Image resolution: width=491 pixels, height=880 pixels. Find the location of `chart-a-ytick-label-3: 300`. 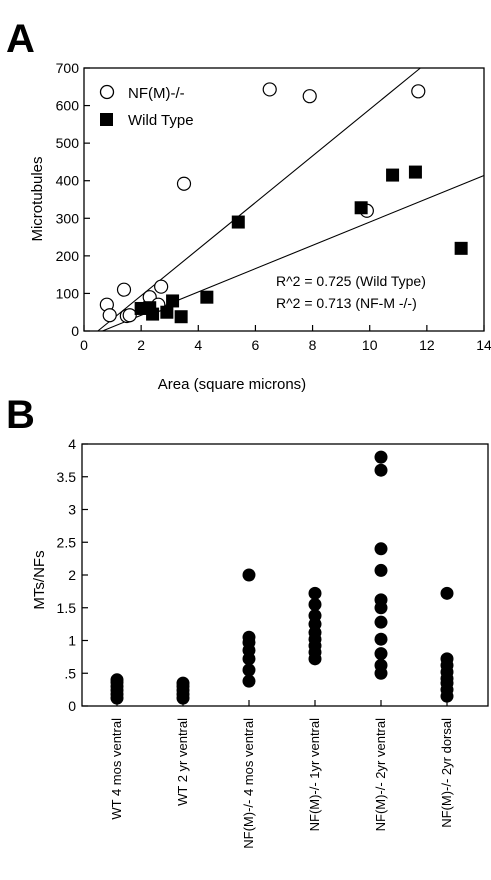

chart-a-ytick-label-3: 300 is located at coordinates (68, 218).